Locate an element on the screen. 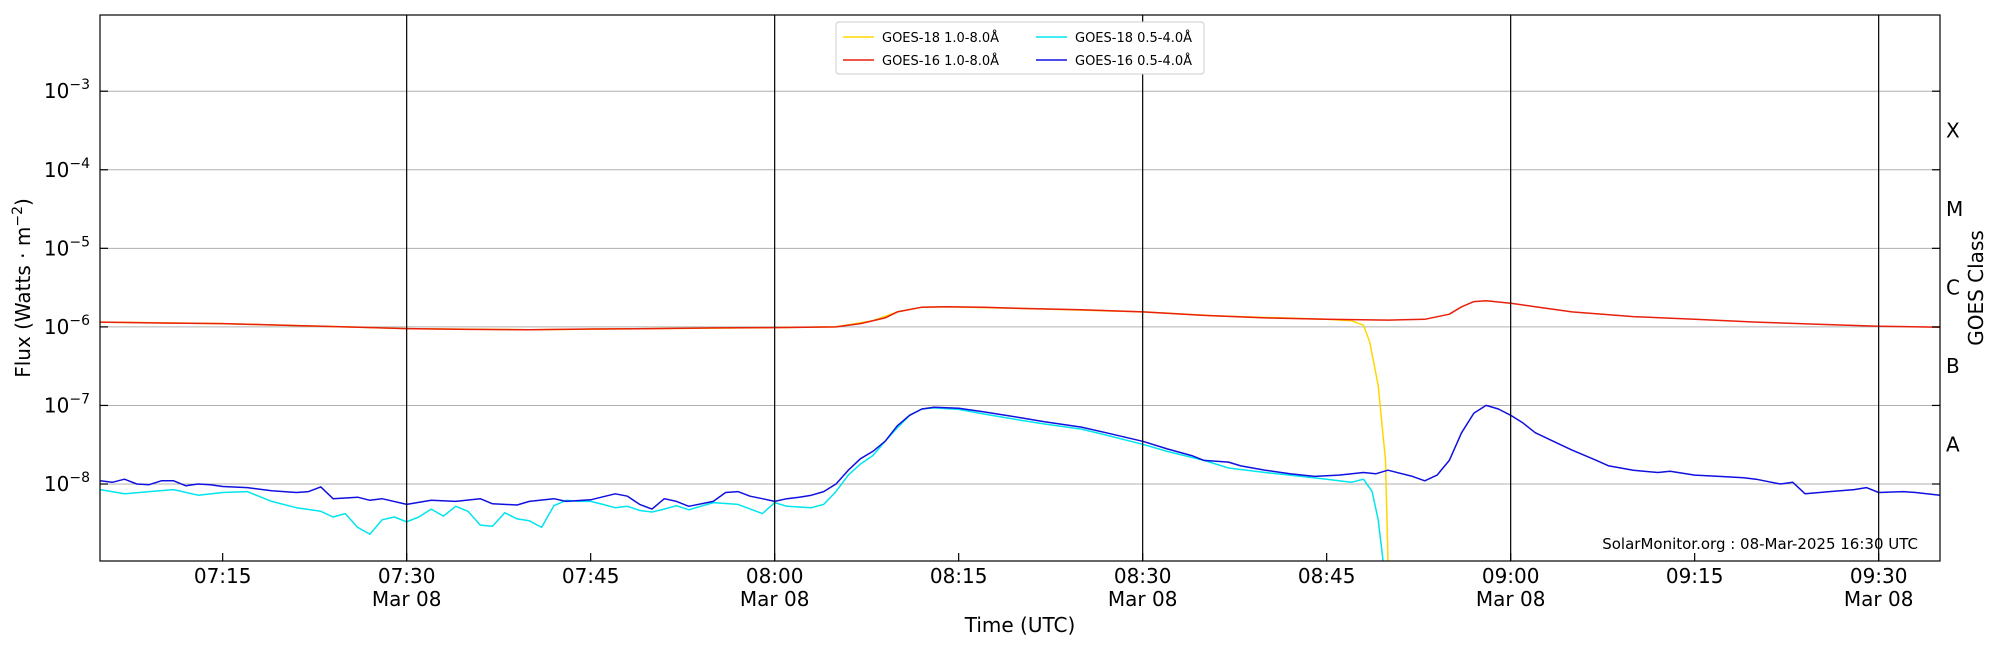 The image size is (2000, 650). y-tick-label: 10⁻³ is located at coordinates (67, 90).